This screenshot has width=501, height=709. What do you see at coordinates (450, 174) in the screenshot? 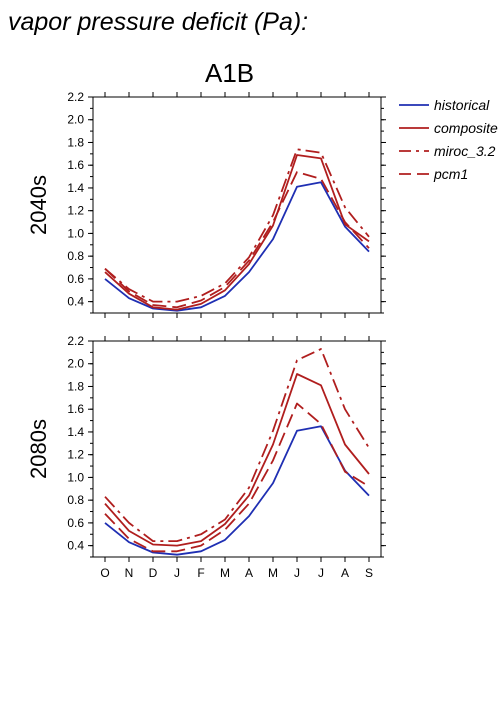
I see `legend-label: pcm1` at bounding box center [450, 174].